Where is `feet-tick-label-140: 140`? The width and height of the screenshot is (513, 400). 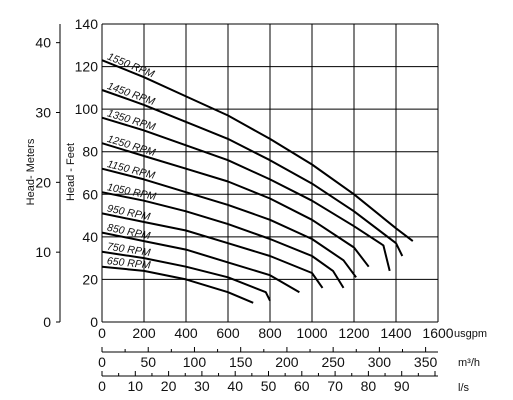
feet-tick-label-140: 140 is located at coordinates (87, 24).